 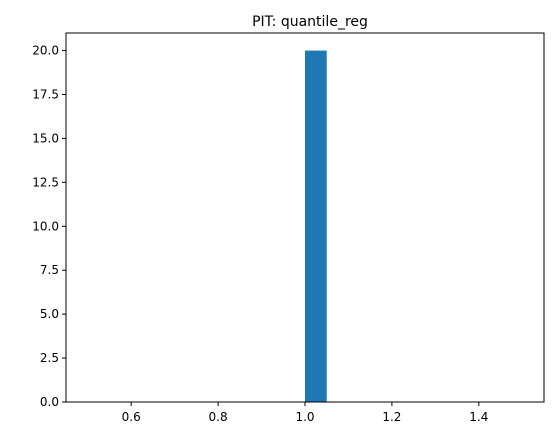 What do you see at coordinates (49, 270) in the screenshot?
I see `y-tick-label: 7.5` at bounding box center [49, 270].